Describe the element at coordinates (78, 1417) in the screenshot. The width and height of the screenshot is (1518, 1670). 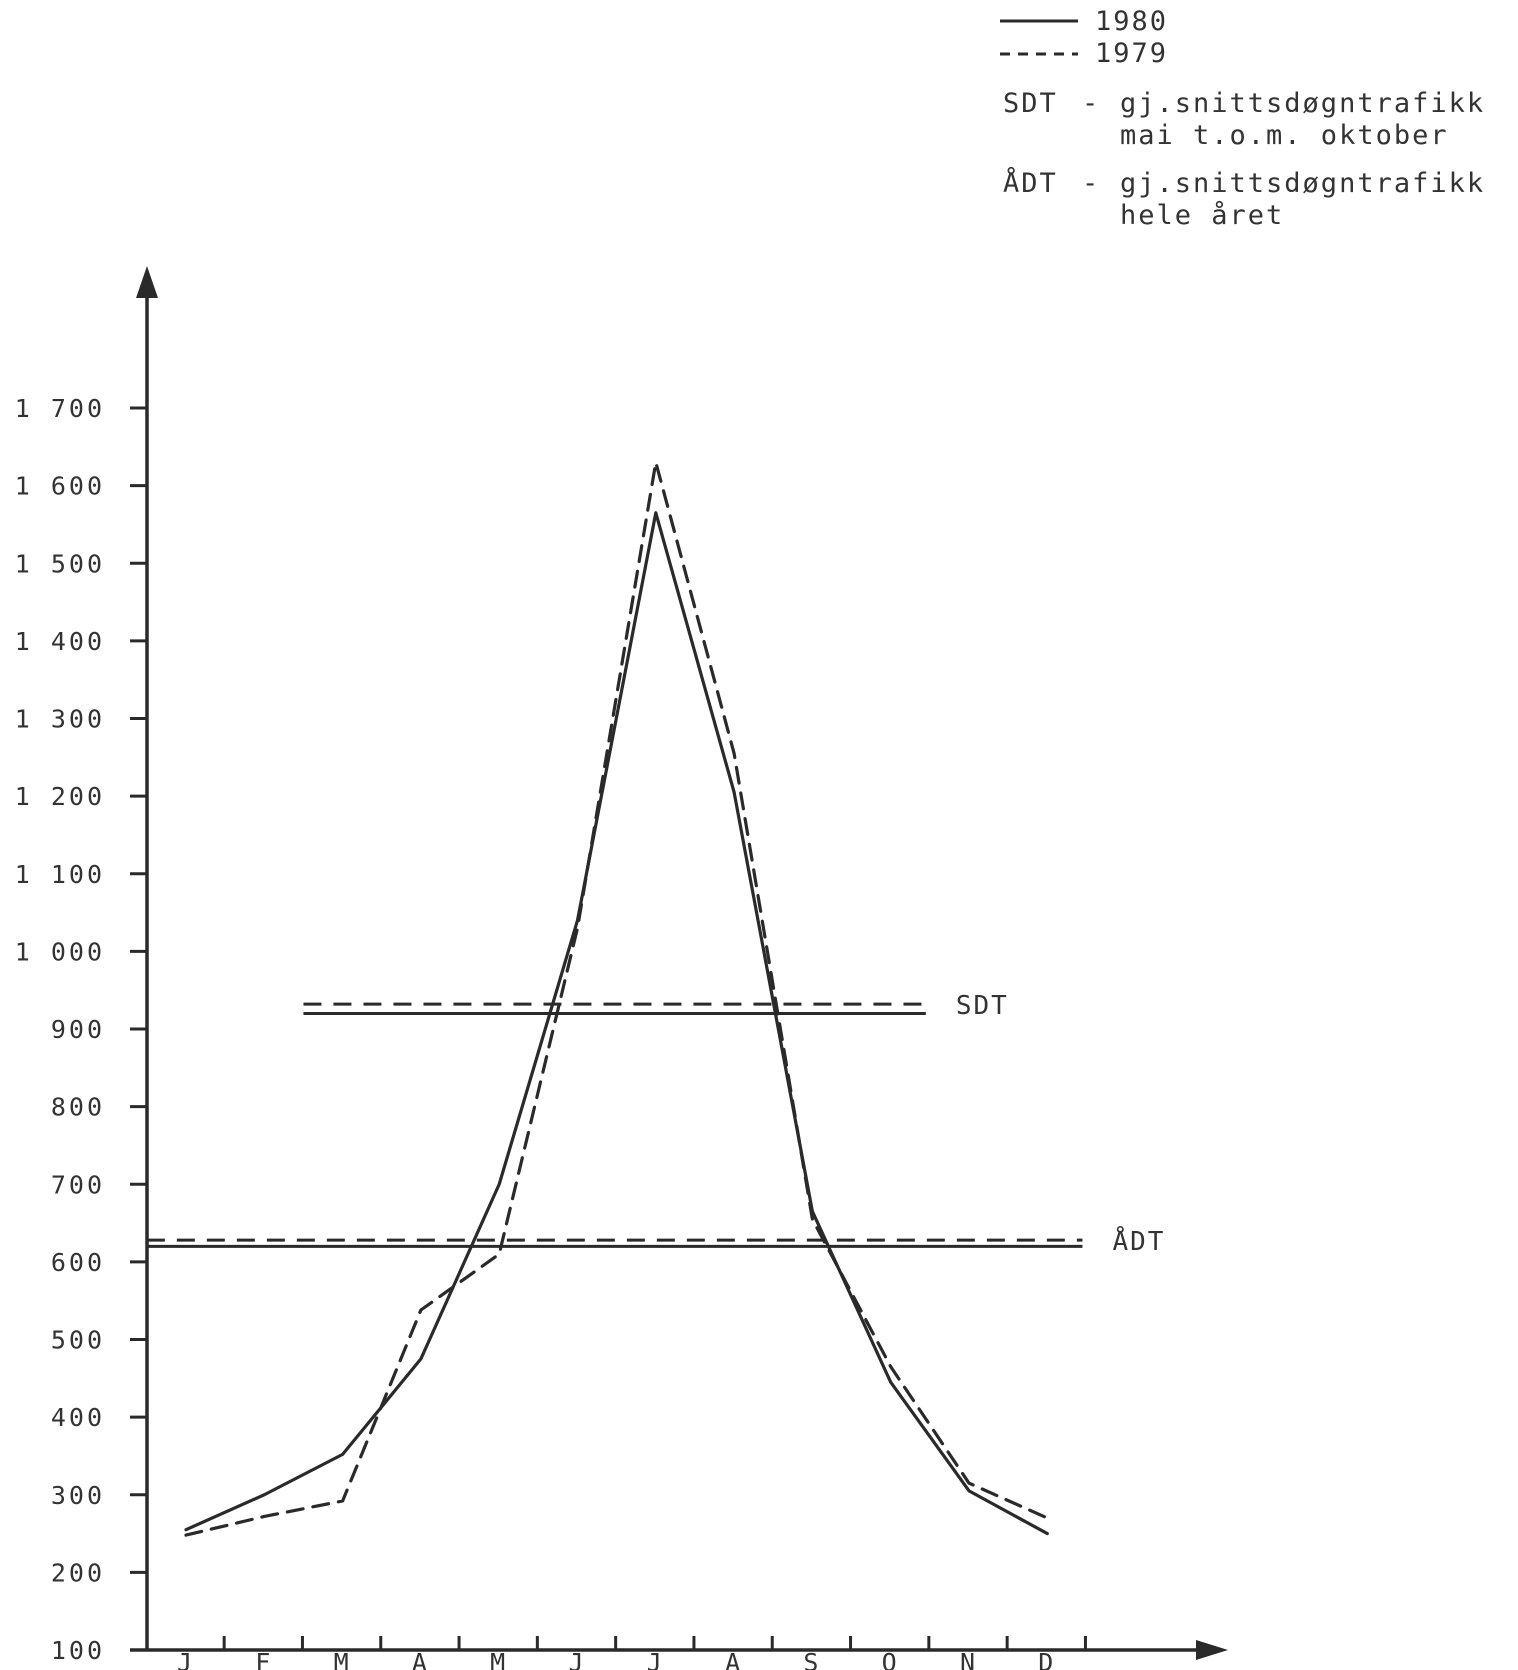
I see `y-tick-label: 400` at that location.